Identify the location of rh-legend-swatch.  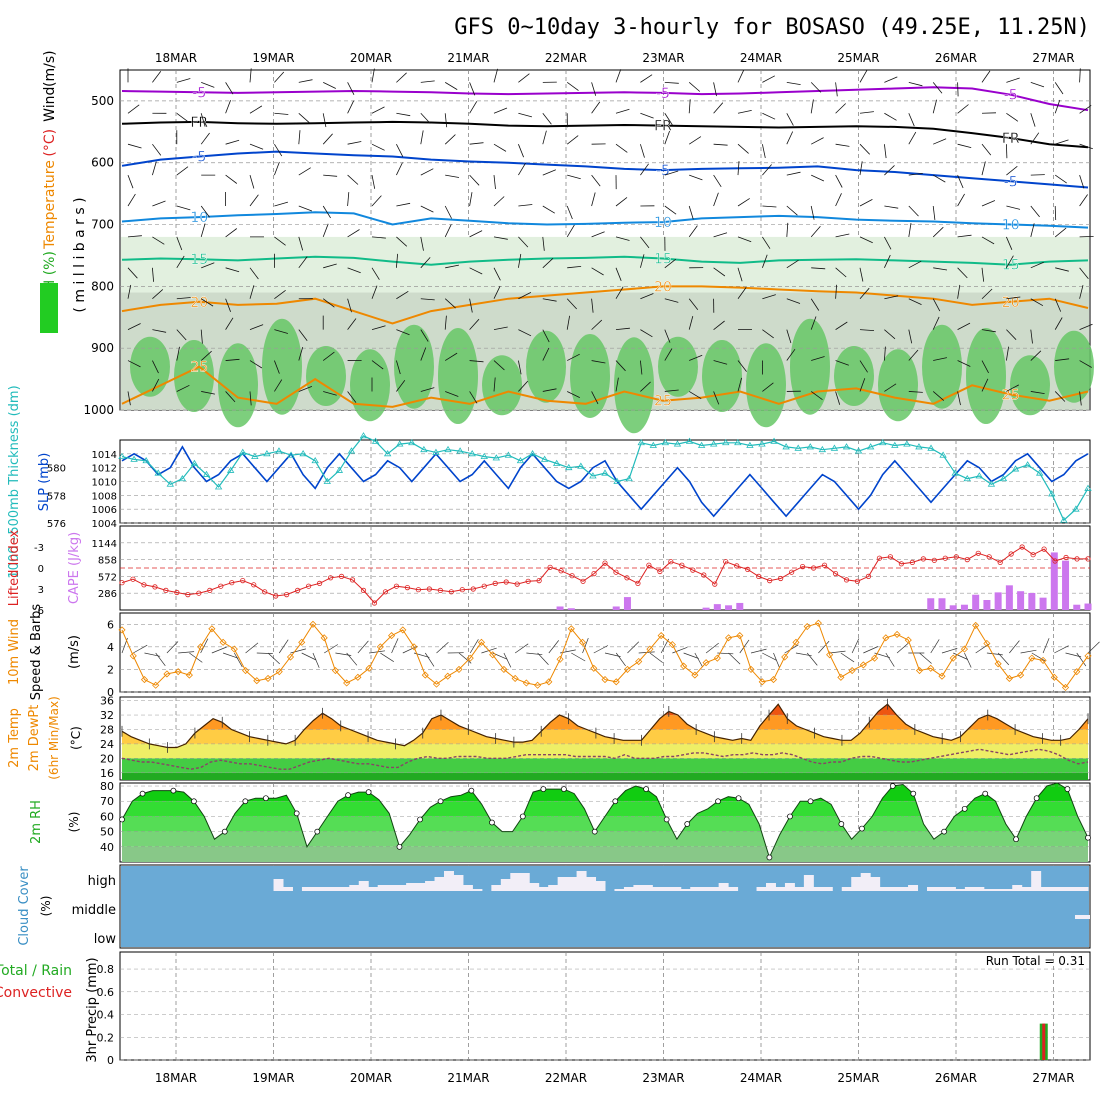
(49, 308).